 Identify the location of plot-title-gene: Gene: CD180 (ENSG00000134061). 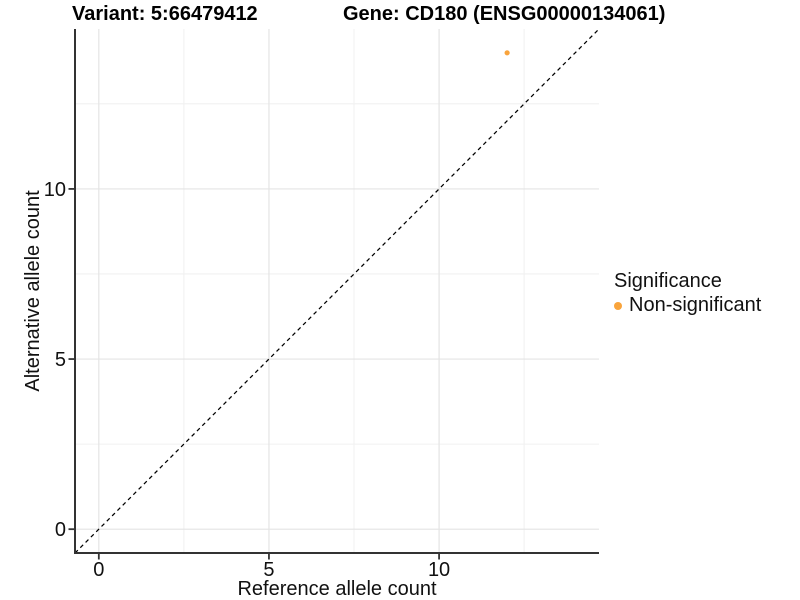
(504, 14).